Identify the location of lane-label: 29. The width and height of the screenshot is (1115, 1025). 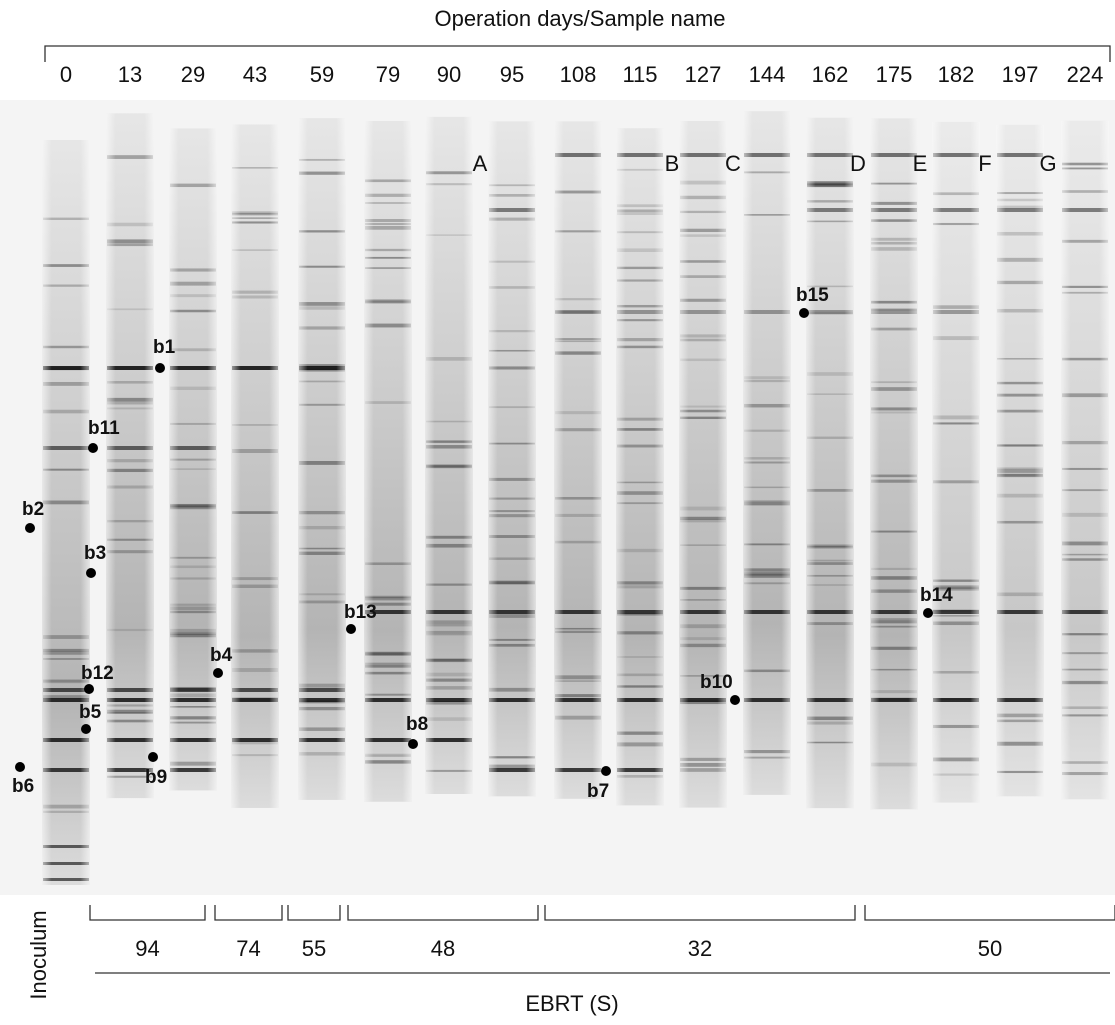
(193, 74).